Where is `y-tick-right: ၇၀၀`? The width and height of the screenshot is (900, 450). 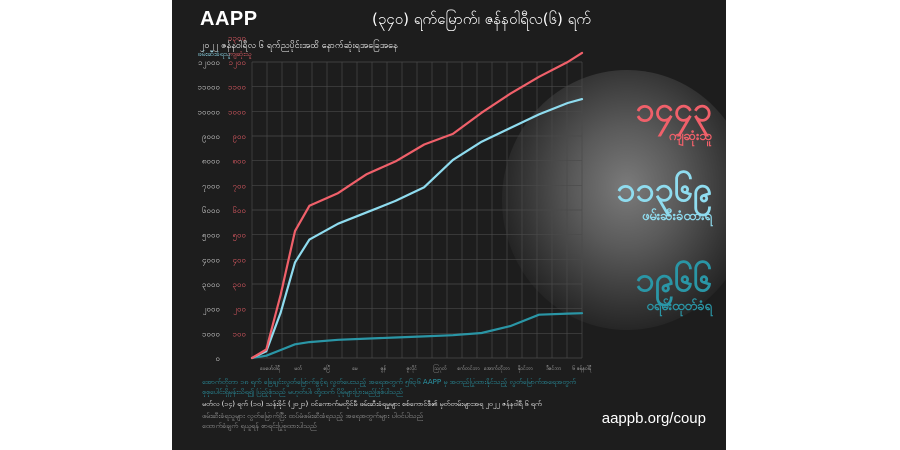
y-tick-right: ၇၀၀ is located at coordinates (240, 186).